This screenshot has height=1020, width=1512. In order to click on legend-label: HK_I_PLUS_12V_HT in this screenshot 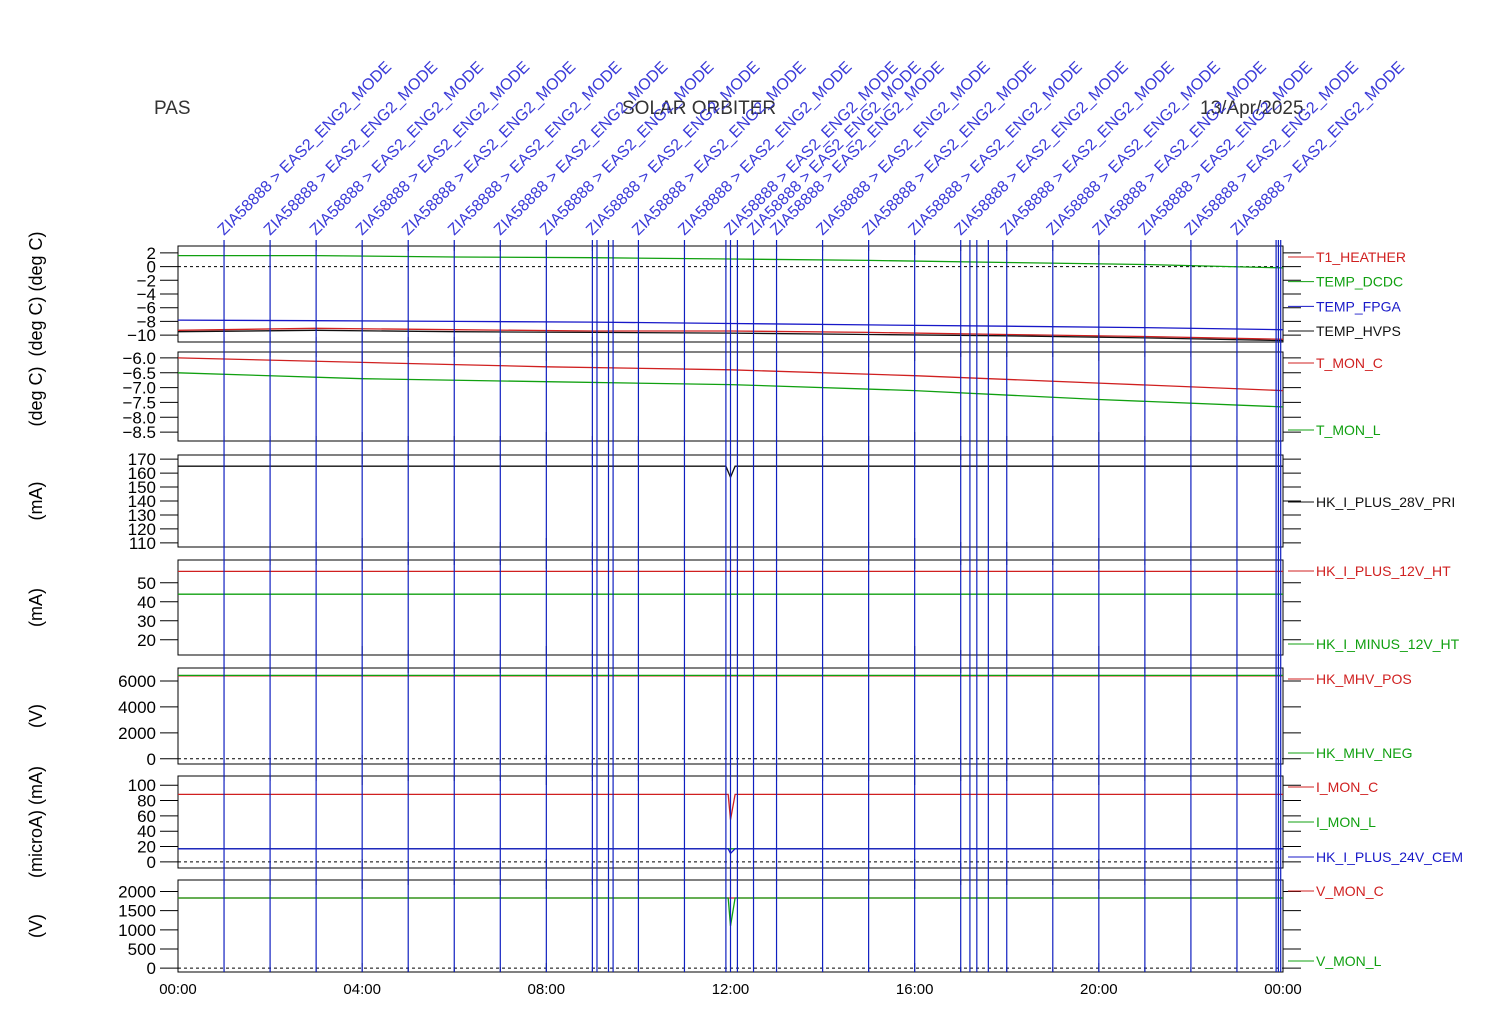, I will do `click(1383, 571)`.